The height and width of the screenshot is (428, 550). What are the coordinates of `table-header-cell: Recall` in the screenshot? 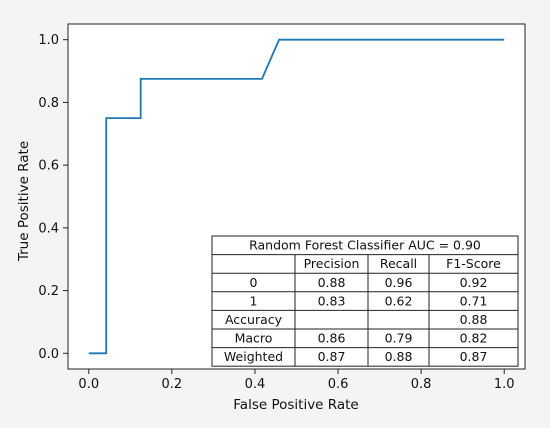 It's located at (398, 263).